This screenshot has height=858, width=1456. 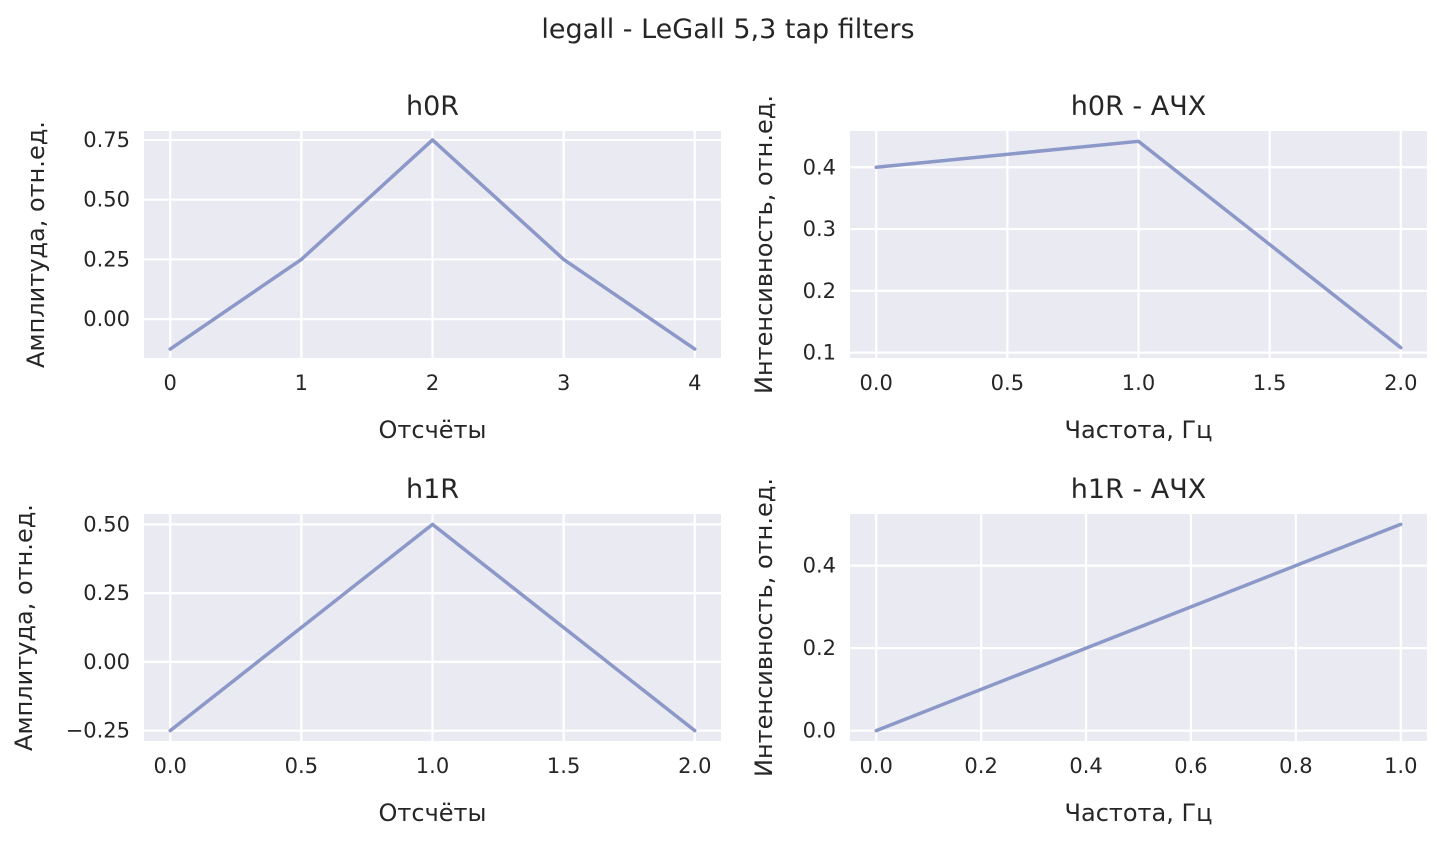 I want to click on subplot-title: h1R, so click(x=432, y=489).